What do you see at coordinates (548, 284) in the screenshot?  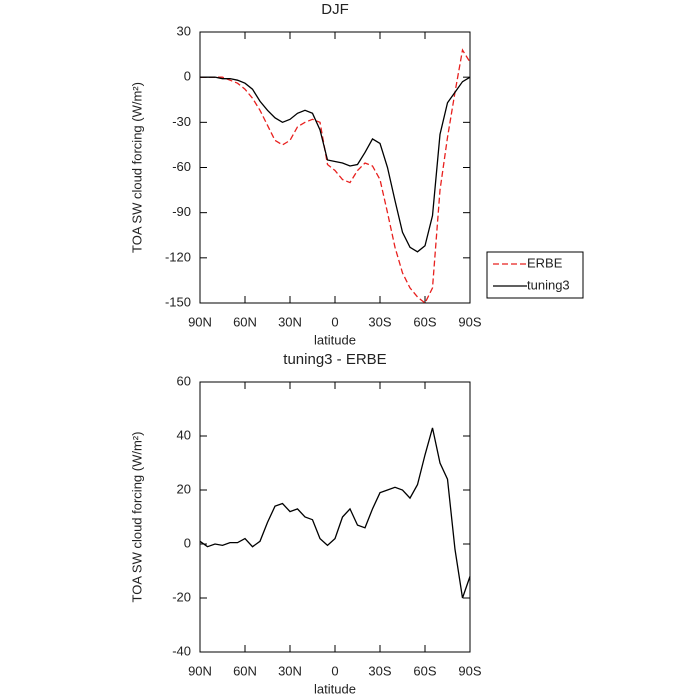 I see `legend-label: tuning3` at bounding box center [548, 284].